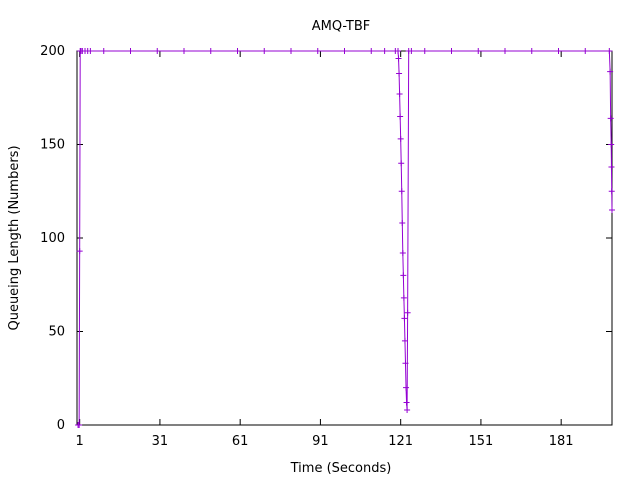 This screenshot has height=480, width=640. What do you see at coordinates (52, 51) in the screenshot?
I see `y-tick-label-4: 200` at bounding box center [52, 51].